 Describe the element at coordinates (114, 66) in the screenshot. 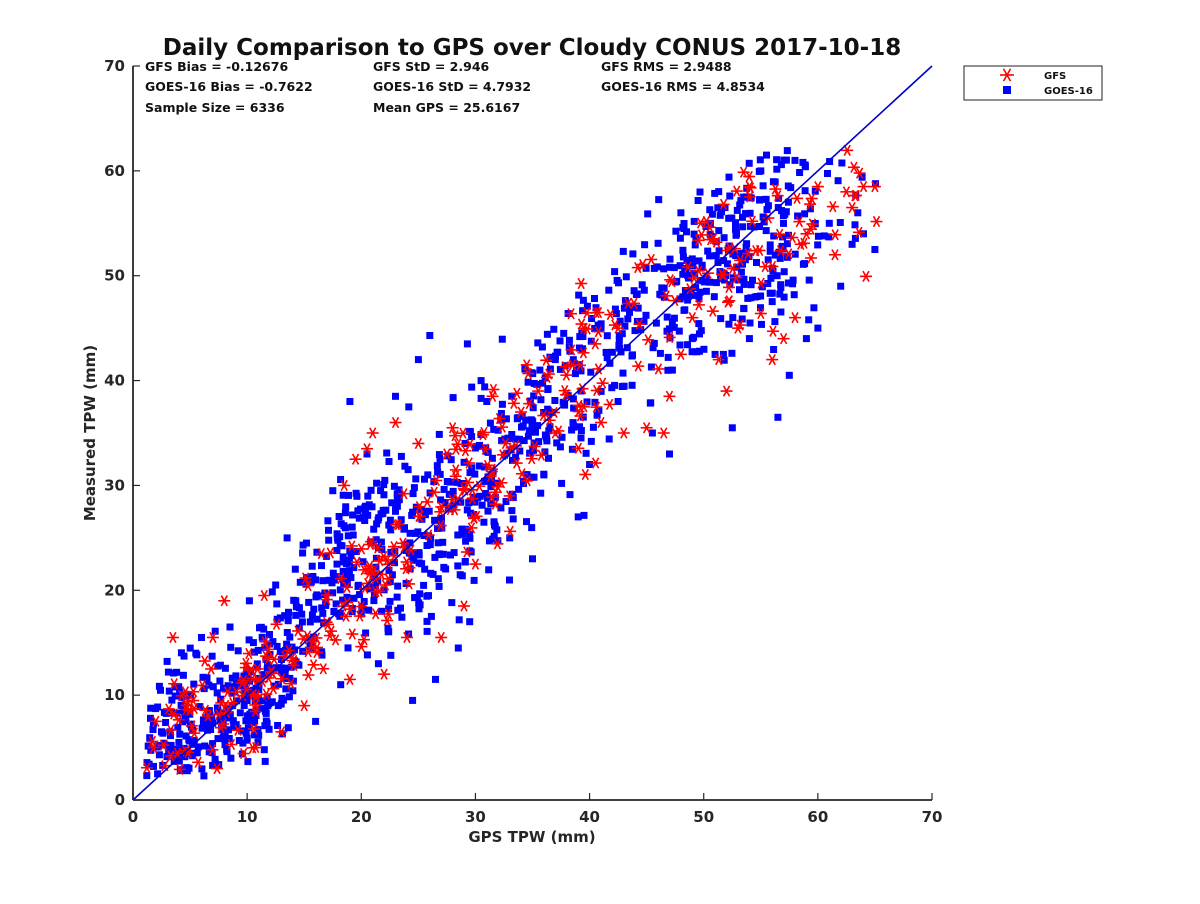

I see `y-tick-label: 70` at that location.